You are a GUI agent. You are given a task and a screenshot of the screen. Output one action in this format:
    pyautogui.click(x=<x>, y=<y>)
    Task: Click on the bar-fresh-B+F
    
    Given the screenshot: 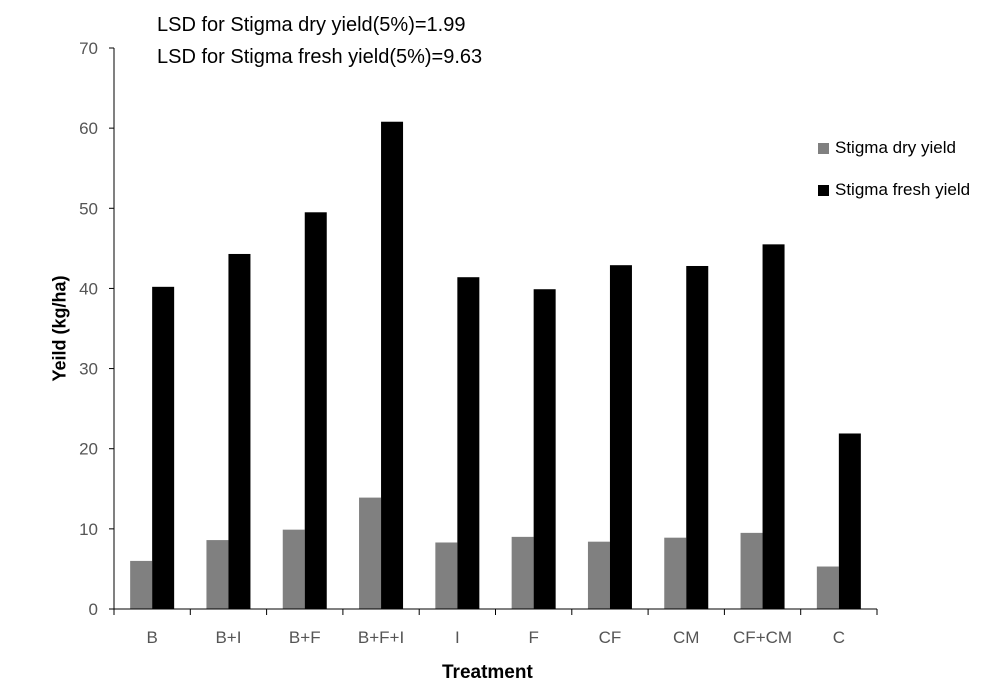 What is the action you would take?
    pyautogui.click(x=315, y=411)
    